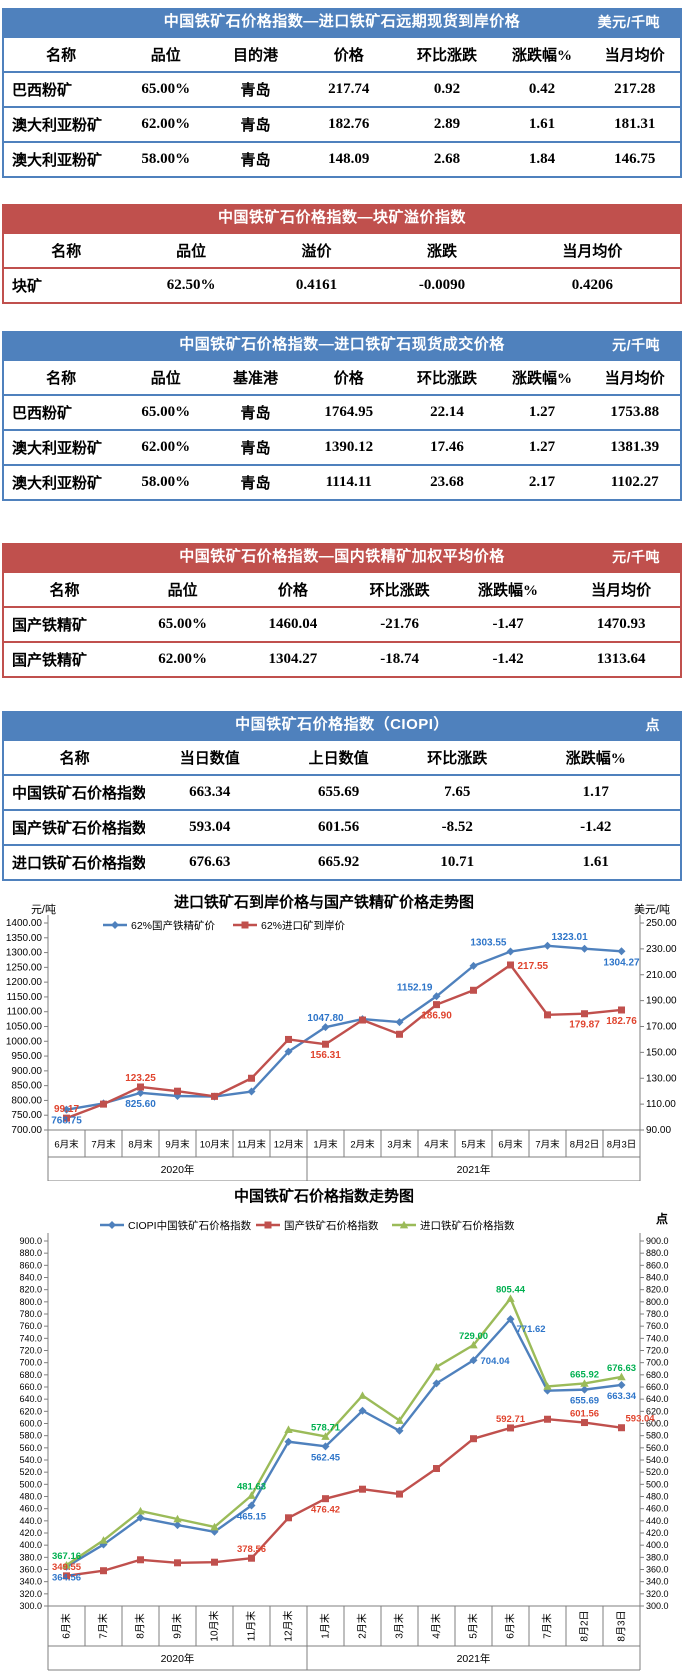  Describe the element at coordinates (584, 1025) in the screenshot. I see `point-value-label: 179.87` at that location.